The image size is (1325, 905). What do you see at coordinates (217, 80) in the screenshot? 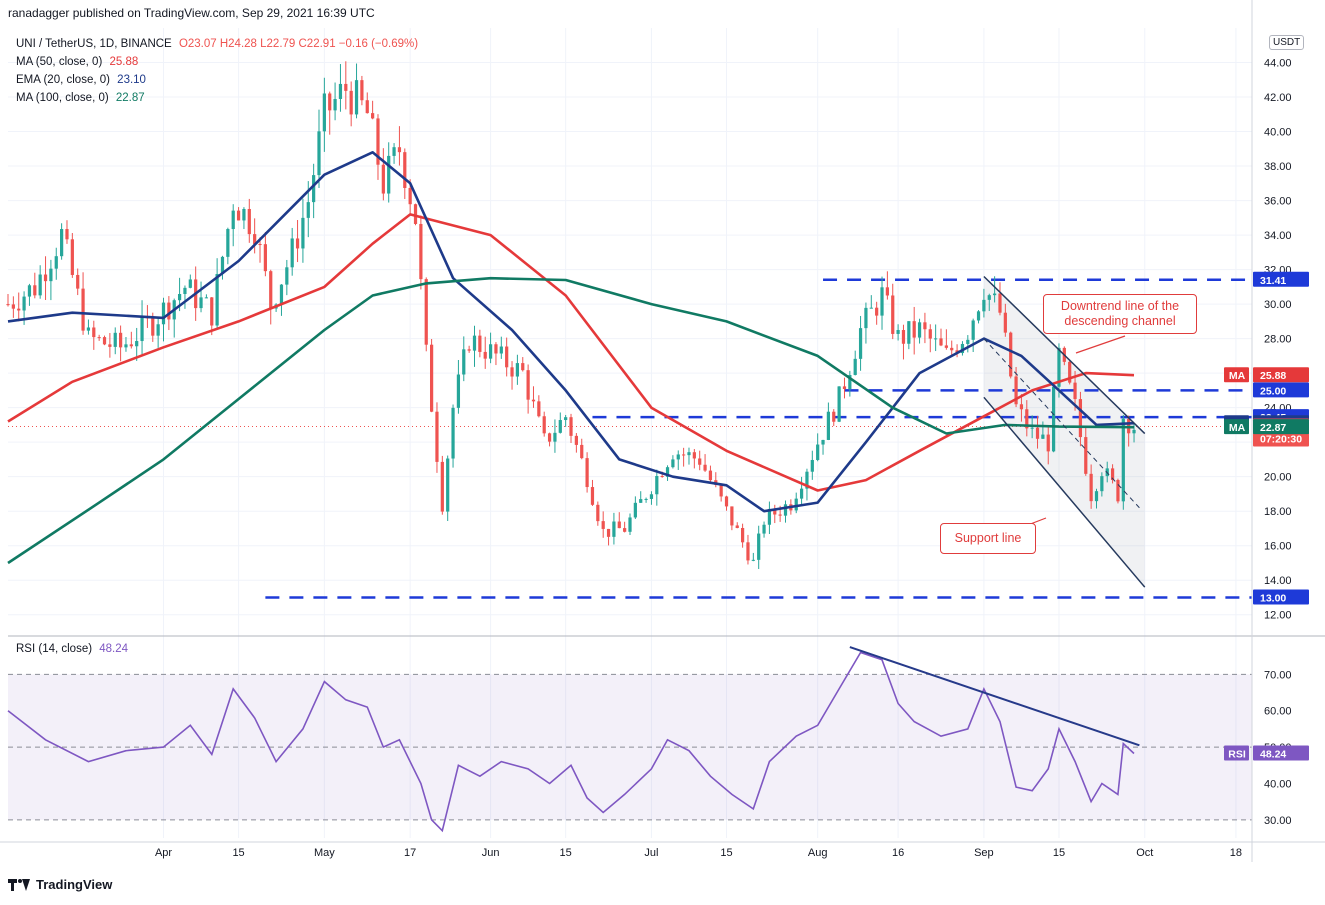
I see `legend-ema20-row: EMA (20, close, 0) 23.10` at bounding box center [217, 80].